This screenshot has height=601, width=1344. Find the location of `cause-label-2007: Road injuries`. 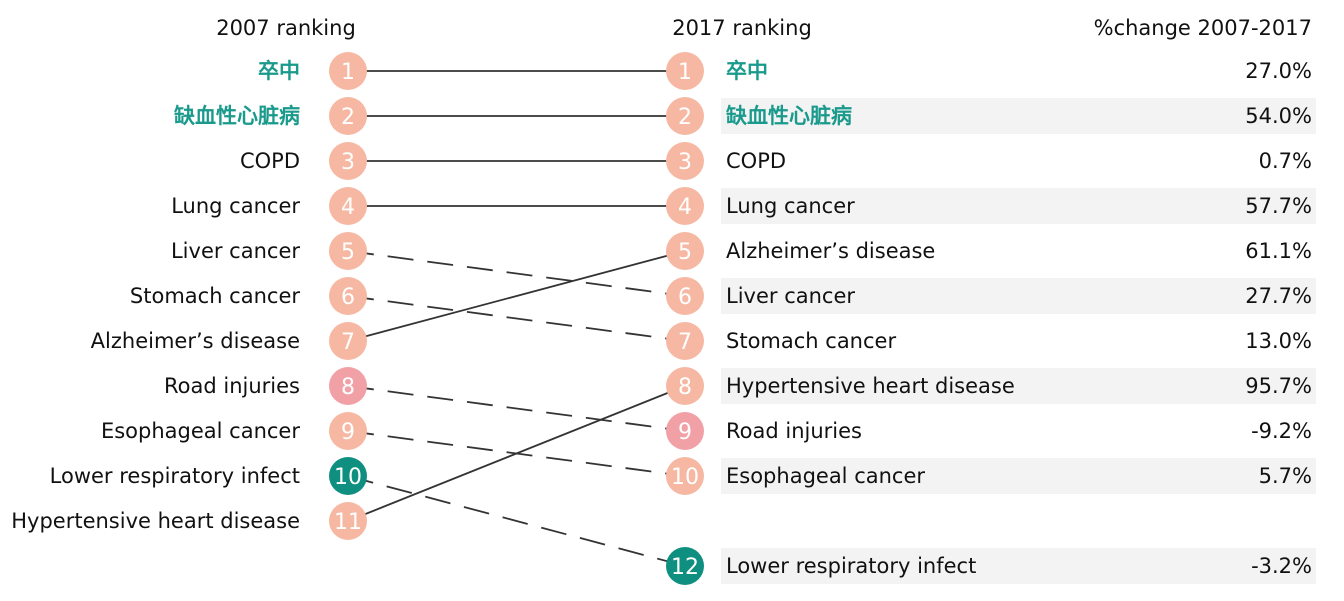

cause-label-2007: Road injuries is located at coordinates (232, 386).